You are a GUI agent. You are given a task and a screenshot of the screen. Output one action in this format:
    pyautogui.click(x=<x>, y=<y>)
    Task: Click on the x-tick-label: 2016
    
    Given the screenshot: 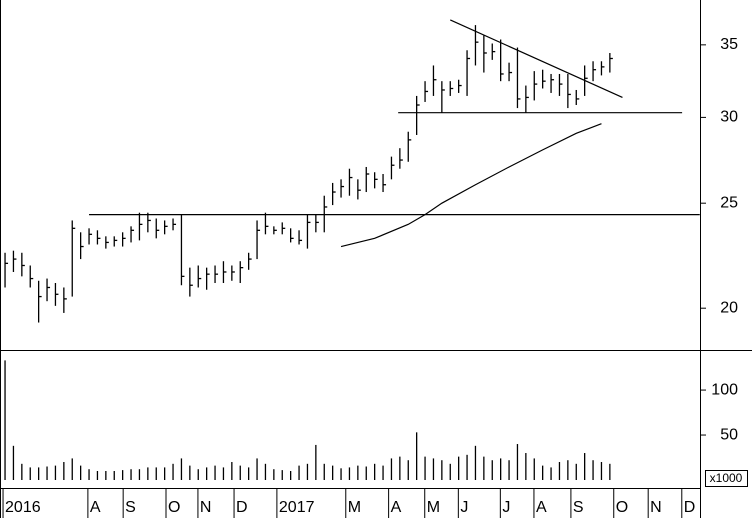 What is the action you would take?
    pyautogui.click(x=23, y=507)
    